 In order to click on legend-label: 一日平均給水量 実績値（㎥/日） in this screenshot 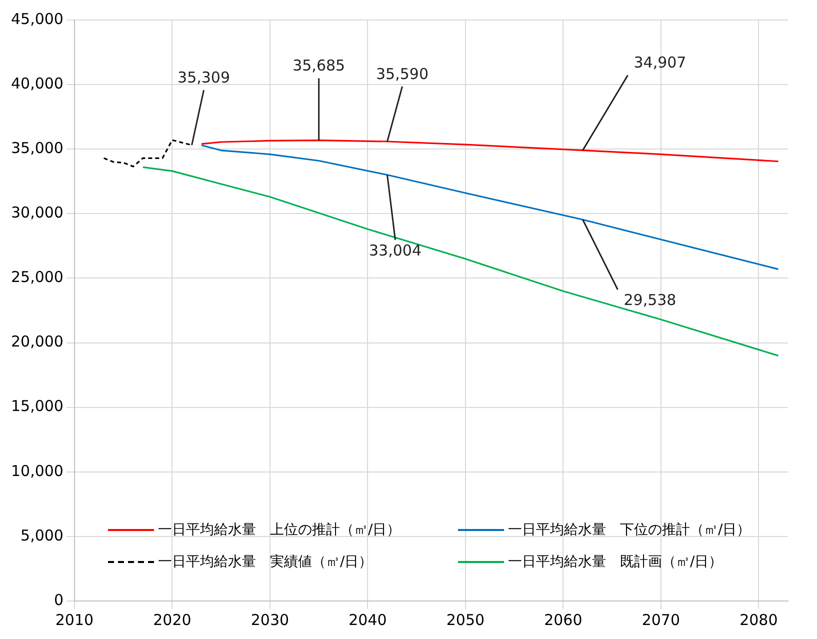, I will do `click(265, 562)`.